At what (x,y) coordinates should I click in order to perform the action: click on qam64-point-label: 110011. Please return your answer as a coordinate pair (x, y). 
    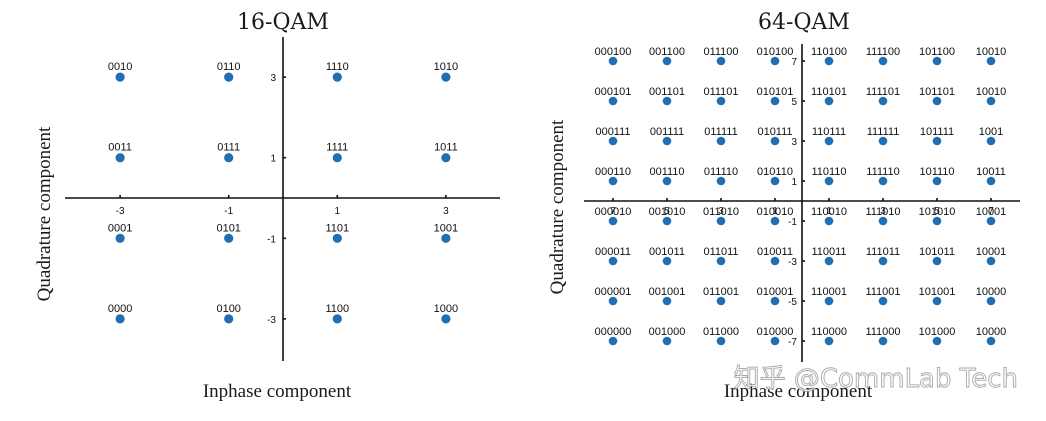
    Looking at the image, I should click on (828, 252).